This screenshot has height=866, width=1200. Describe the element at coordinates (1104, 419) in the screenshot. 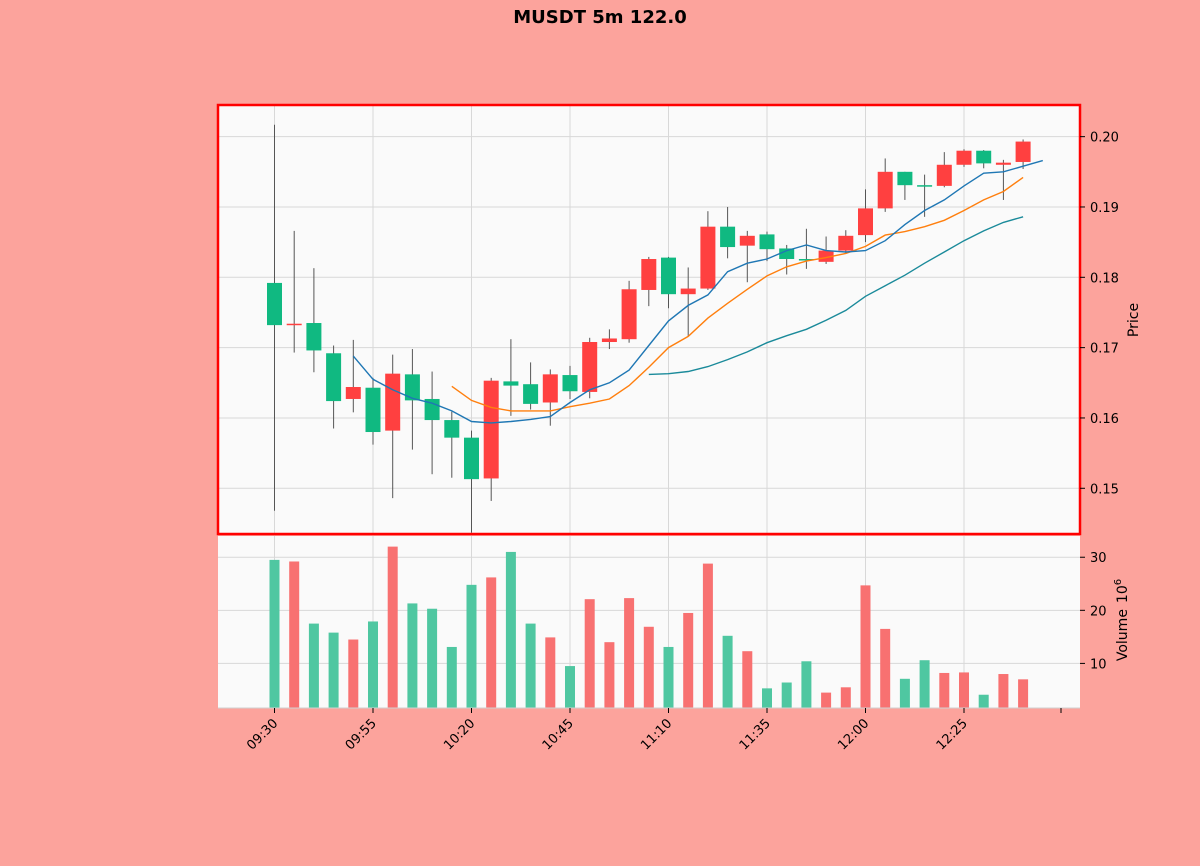

I see `price-tick-label: 0.16` at that location.